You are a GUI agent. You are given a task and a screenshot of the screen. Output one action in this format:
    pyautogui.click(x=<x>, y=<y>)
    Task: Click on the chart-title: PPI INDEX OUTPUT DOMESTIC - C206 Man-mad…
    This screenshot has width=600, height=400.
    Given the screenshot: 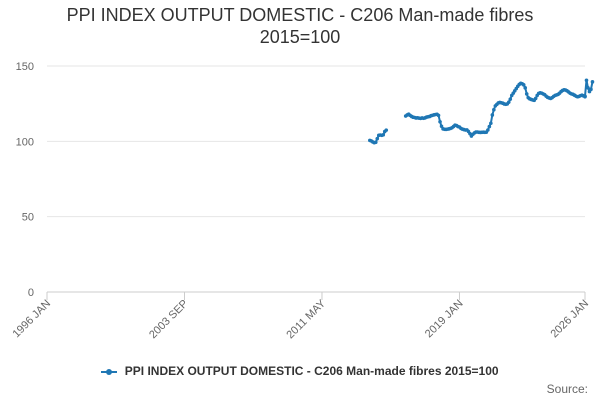 What is the action you would take?
    pyautogui.click(x=300, y=26)
    